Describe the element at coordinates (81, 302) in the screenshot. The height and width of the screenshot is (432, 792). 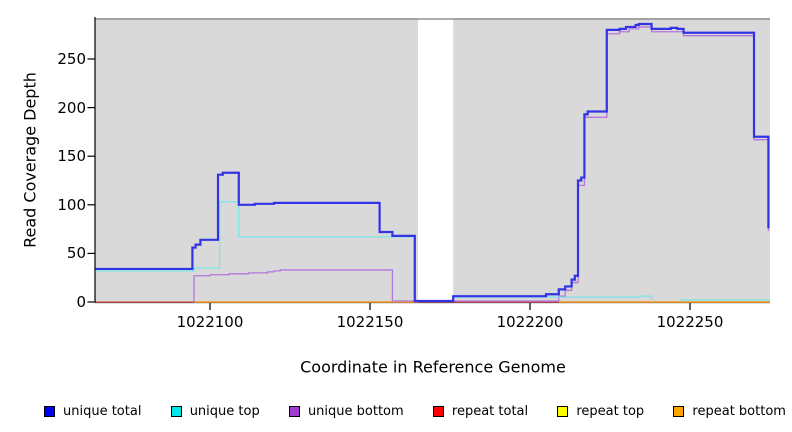
I see `y-tick-label: 0` at that location.